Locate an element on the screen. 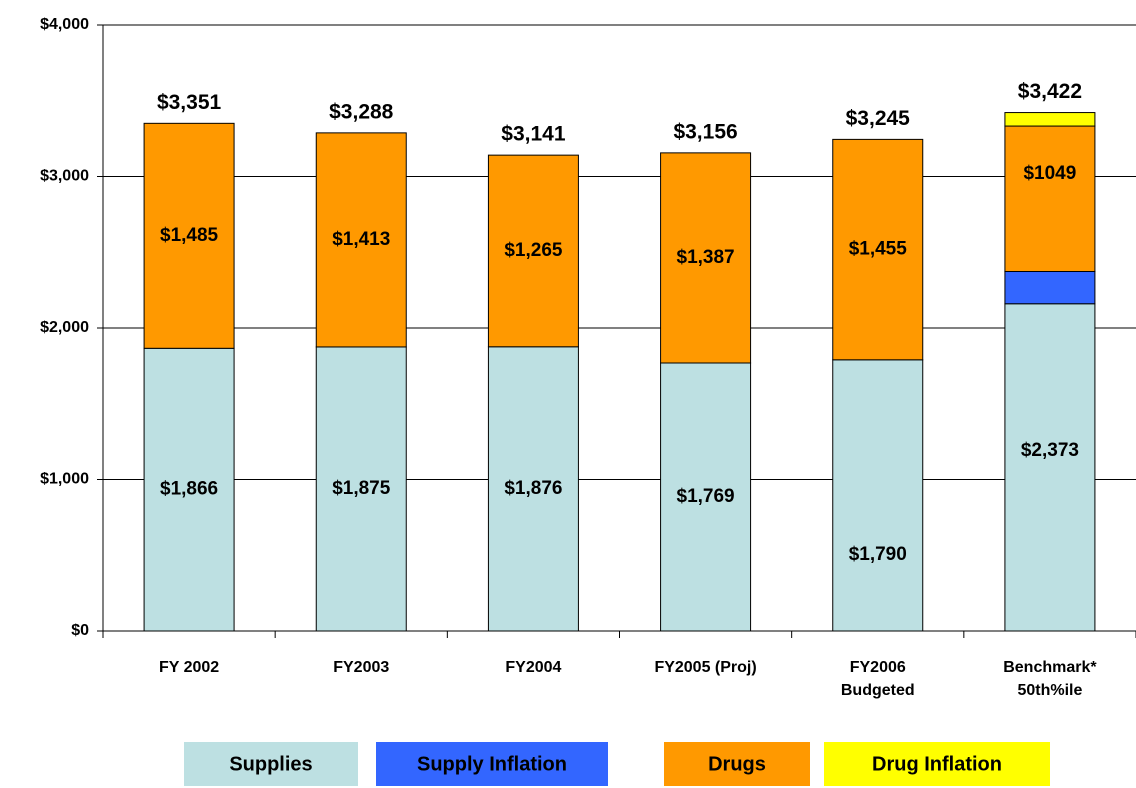 This screenshot has width=1136, height=788. x-tick-label: FY 2002 is located at coordinates (189, 667).